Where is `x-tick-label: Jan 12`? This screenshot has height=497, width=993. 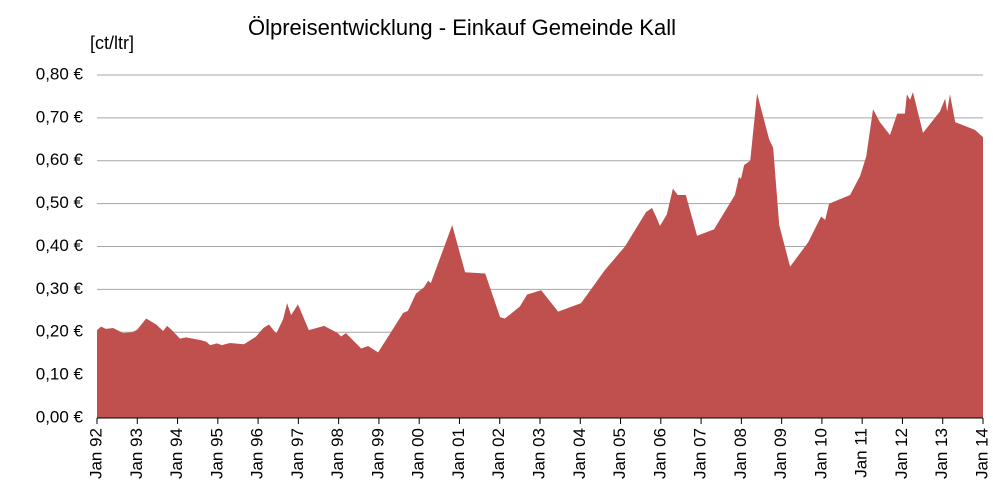 x-tick-label: Jan 12 is located at coordinates (901, 453).